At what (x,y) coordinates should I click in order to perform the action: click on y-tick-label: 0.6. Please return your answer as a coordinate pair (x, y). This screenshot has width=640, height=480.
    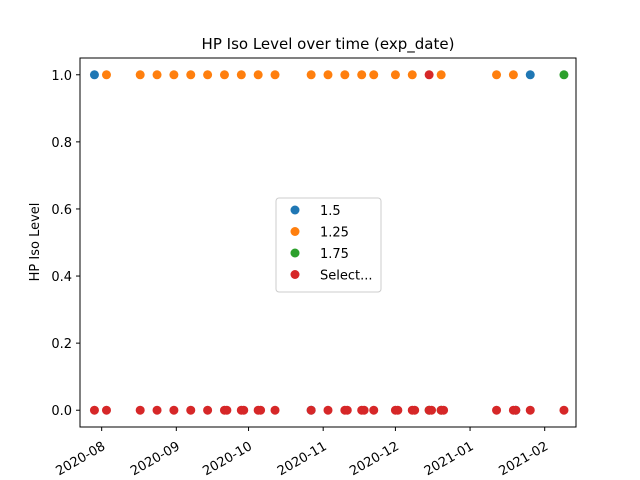
    Looking at the image, I should click on (61, 210).